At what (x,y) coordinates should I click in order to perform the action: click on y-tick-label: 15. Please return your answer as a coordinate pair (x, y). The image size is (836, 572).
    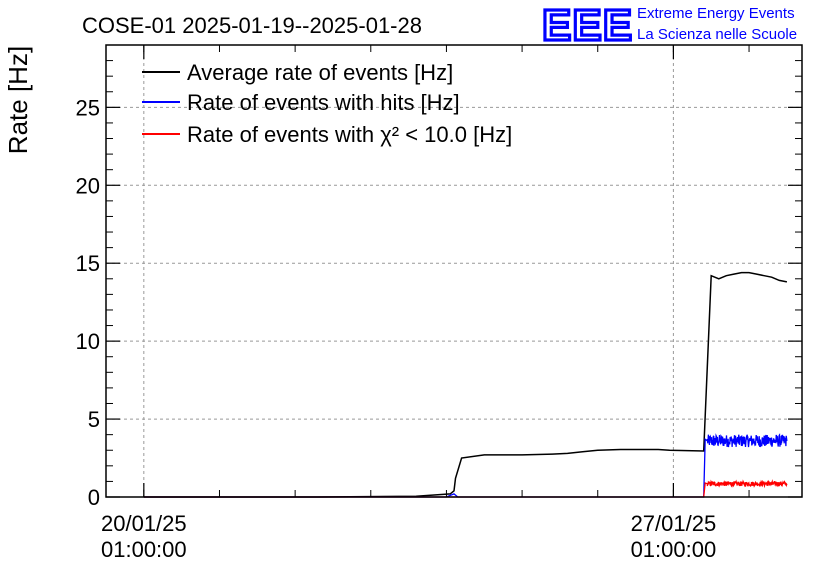
    Looking at the image, I should click on (88, 263).